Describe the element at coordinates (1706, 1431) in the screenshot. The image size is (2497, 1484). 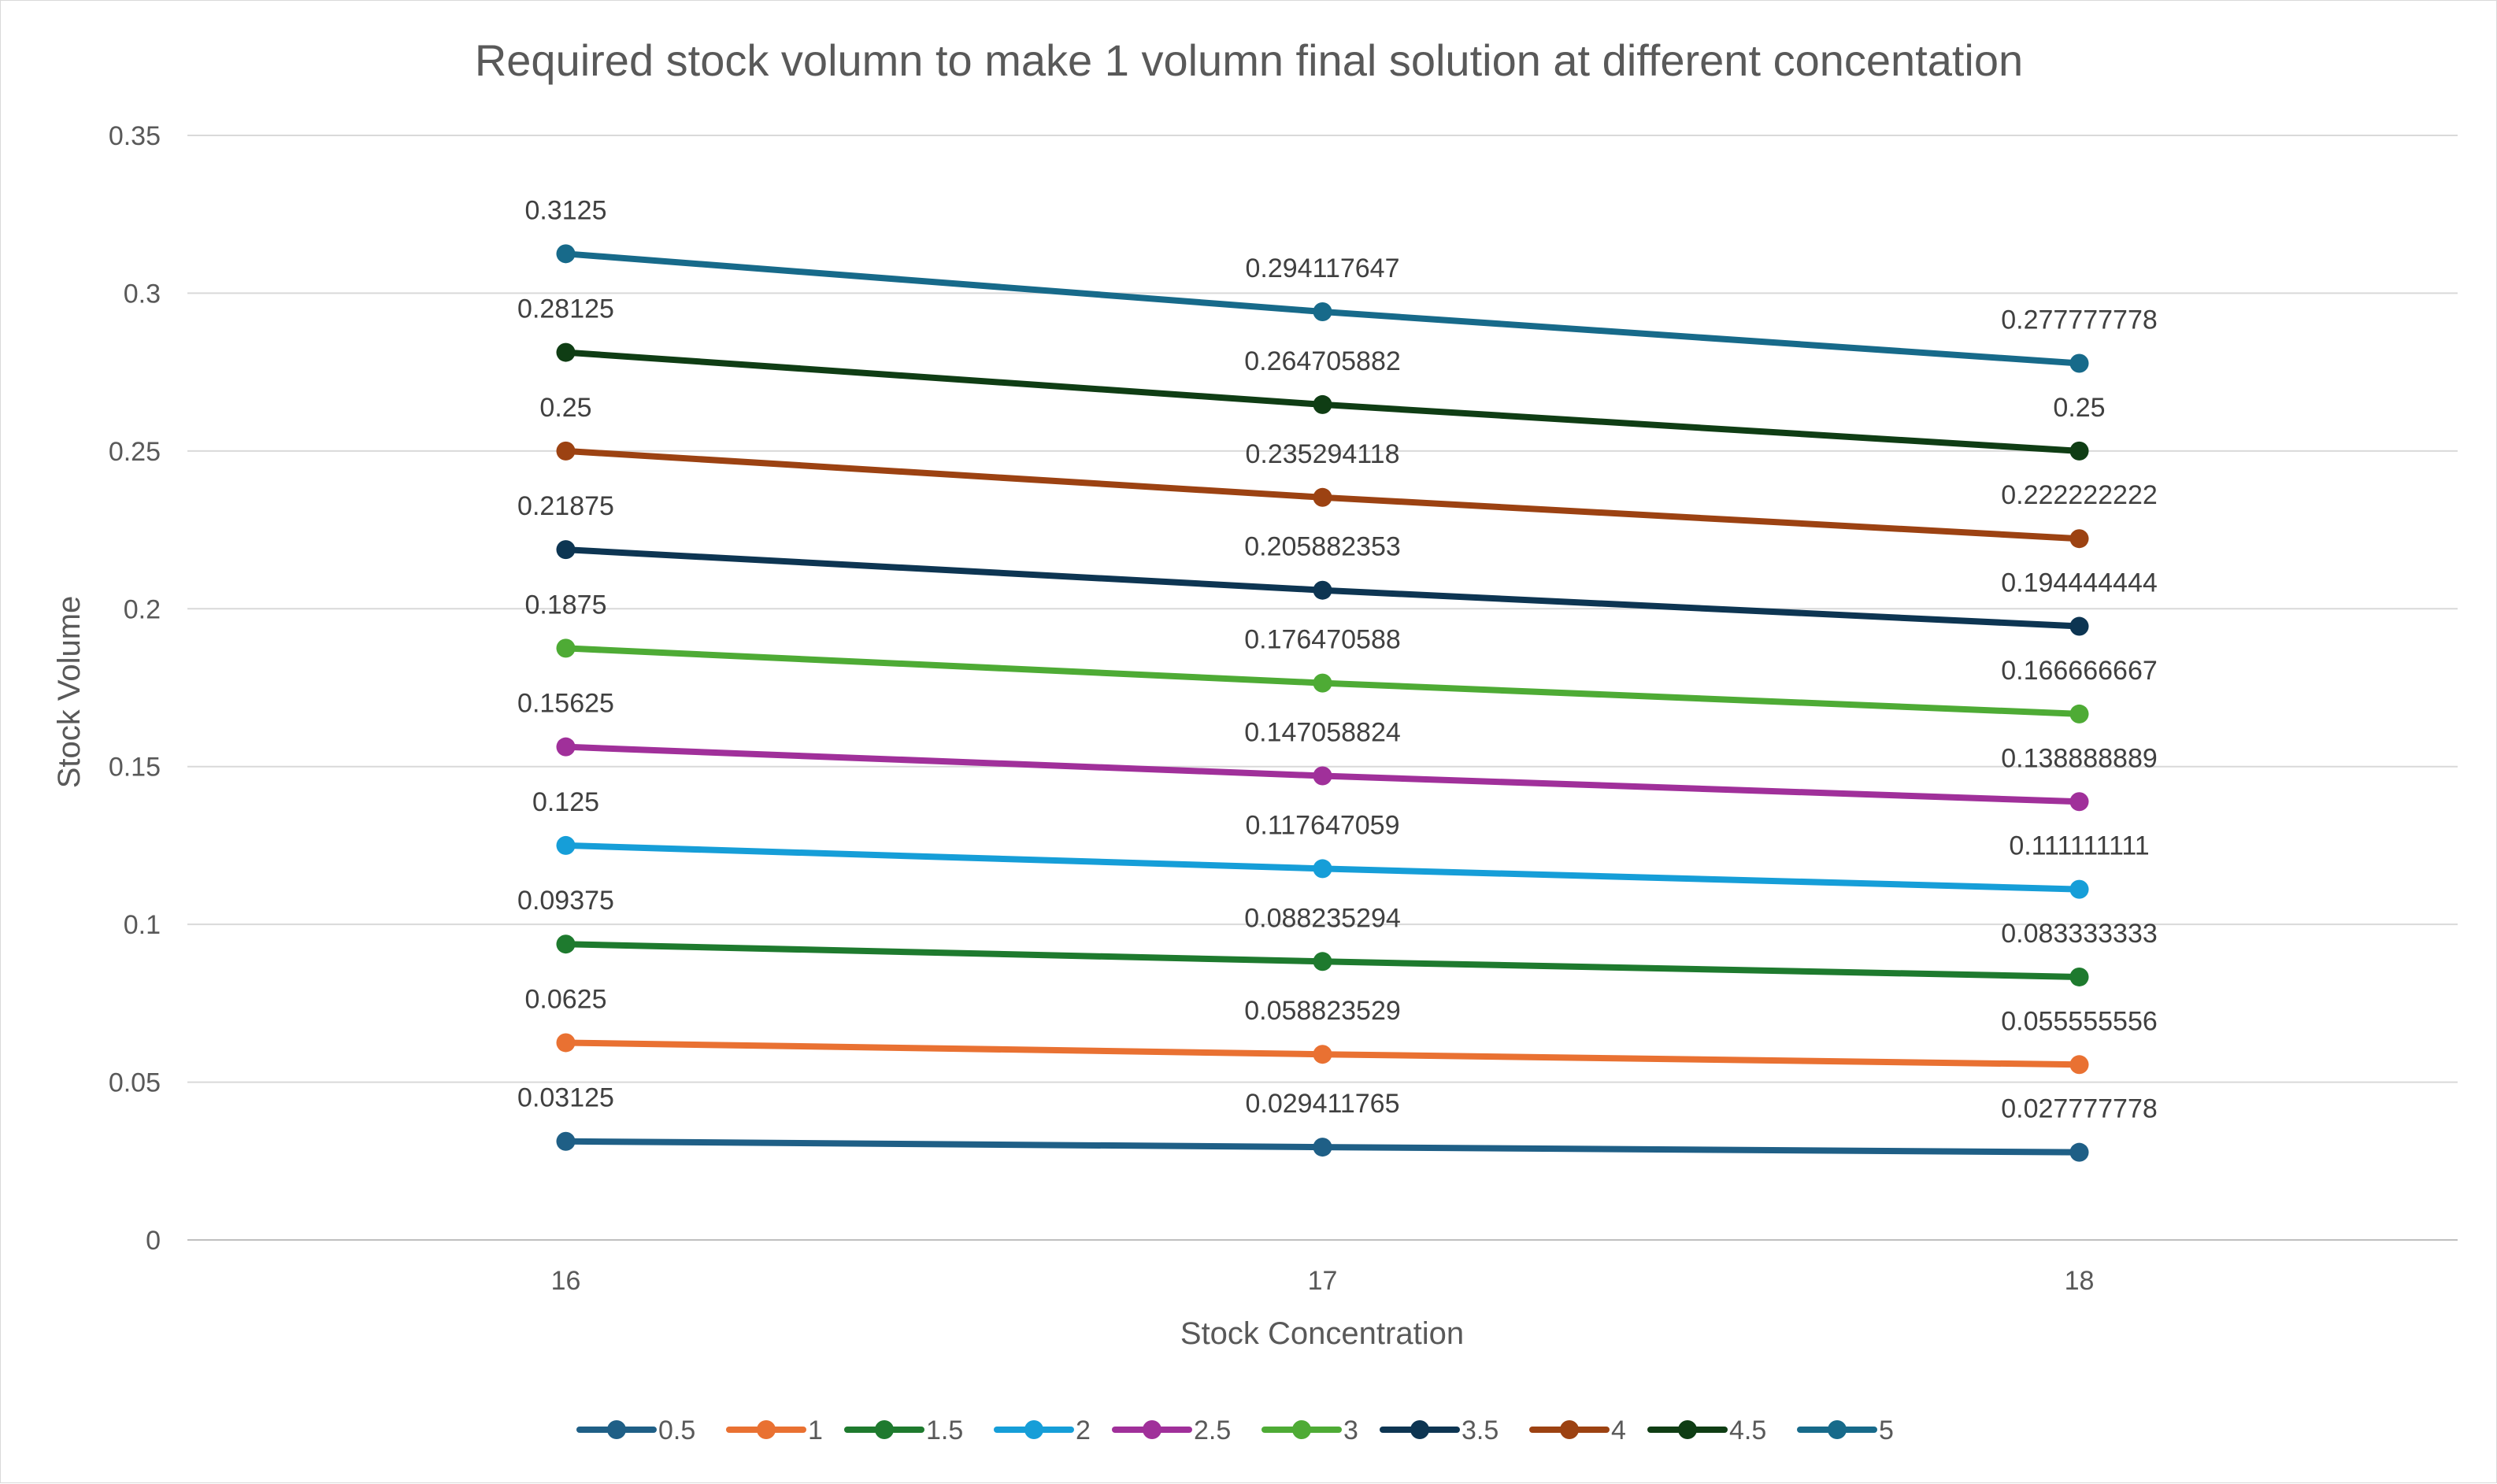
I see `legend-item: 4.5` at that location.